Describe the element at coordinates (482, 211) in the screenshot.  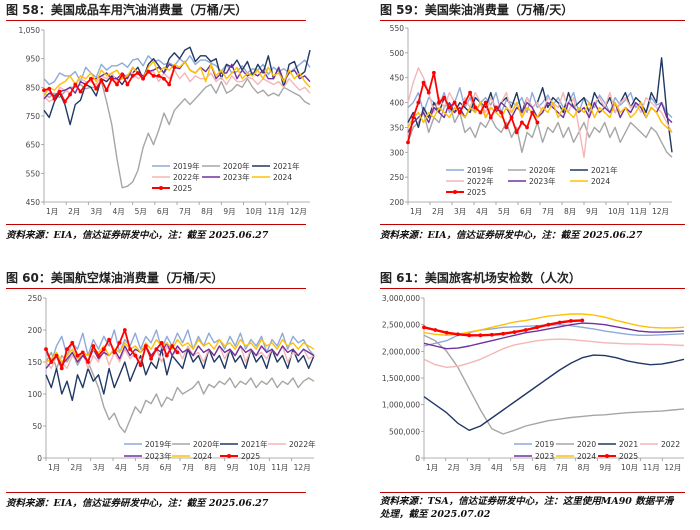
I see `x-tick-label: 4月` at that location.